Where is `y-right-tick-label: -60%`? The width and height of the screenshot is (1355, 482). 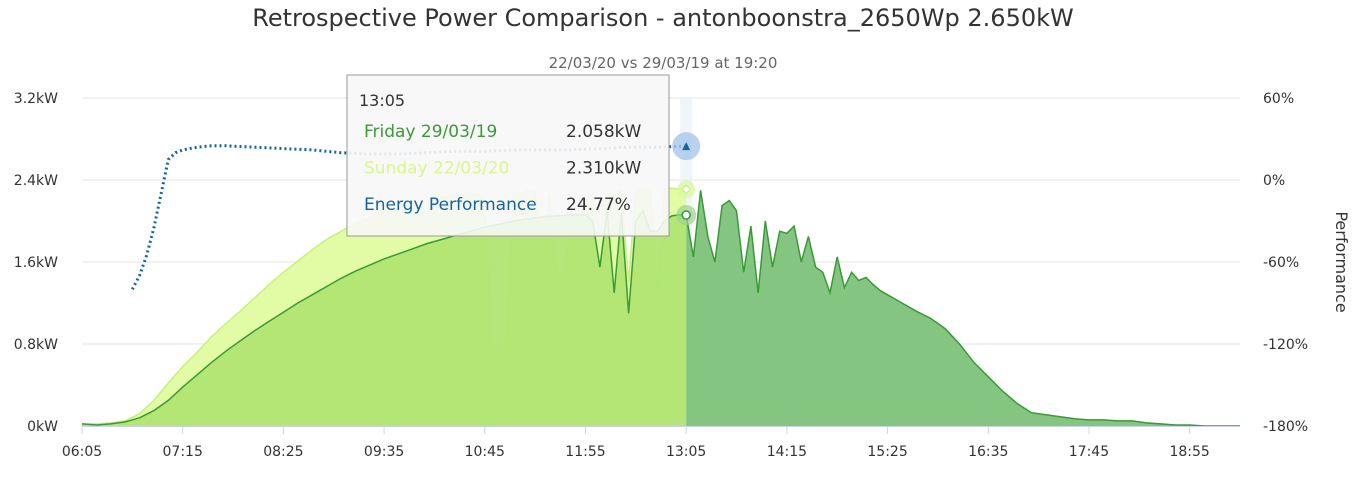 y-right-tick-label: -60% is located at coordinates (1281, 263).